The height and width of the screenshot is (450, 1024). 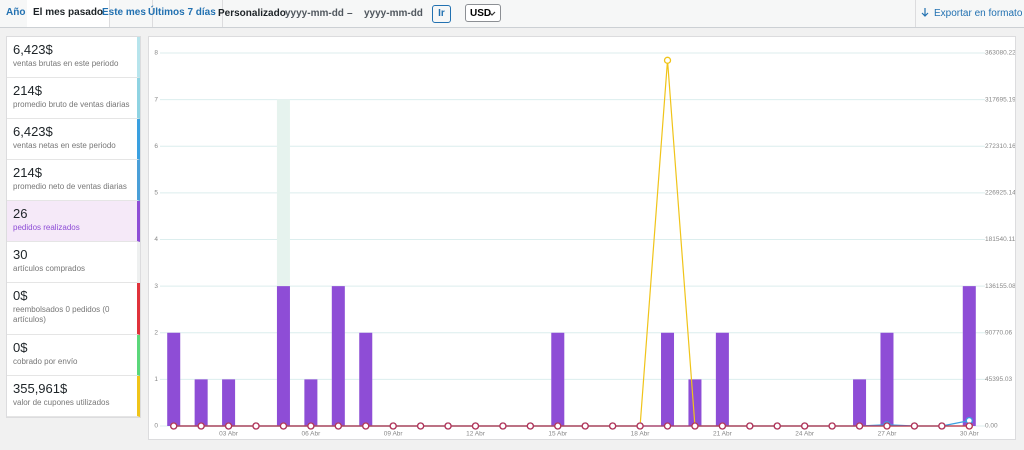 What do you see at coordinates (441, 14) in the screenshot?
I see `go-button: Ir` at bounding box center [441, 14].